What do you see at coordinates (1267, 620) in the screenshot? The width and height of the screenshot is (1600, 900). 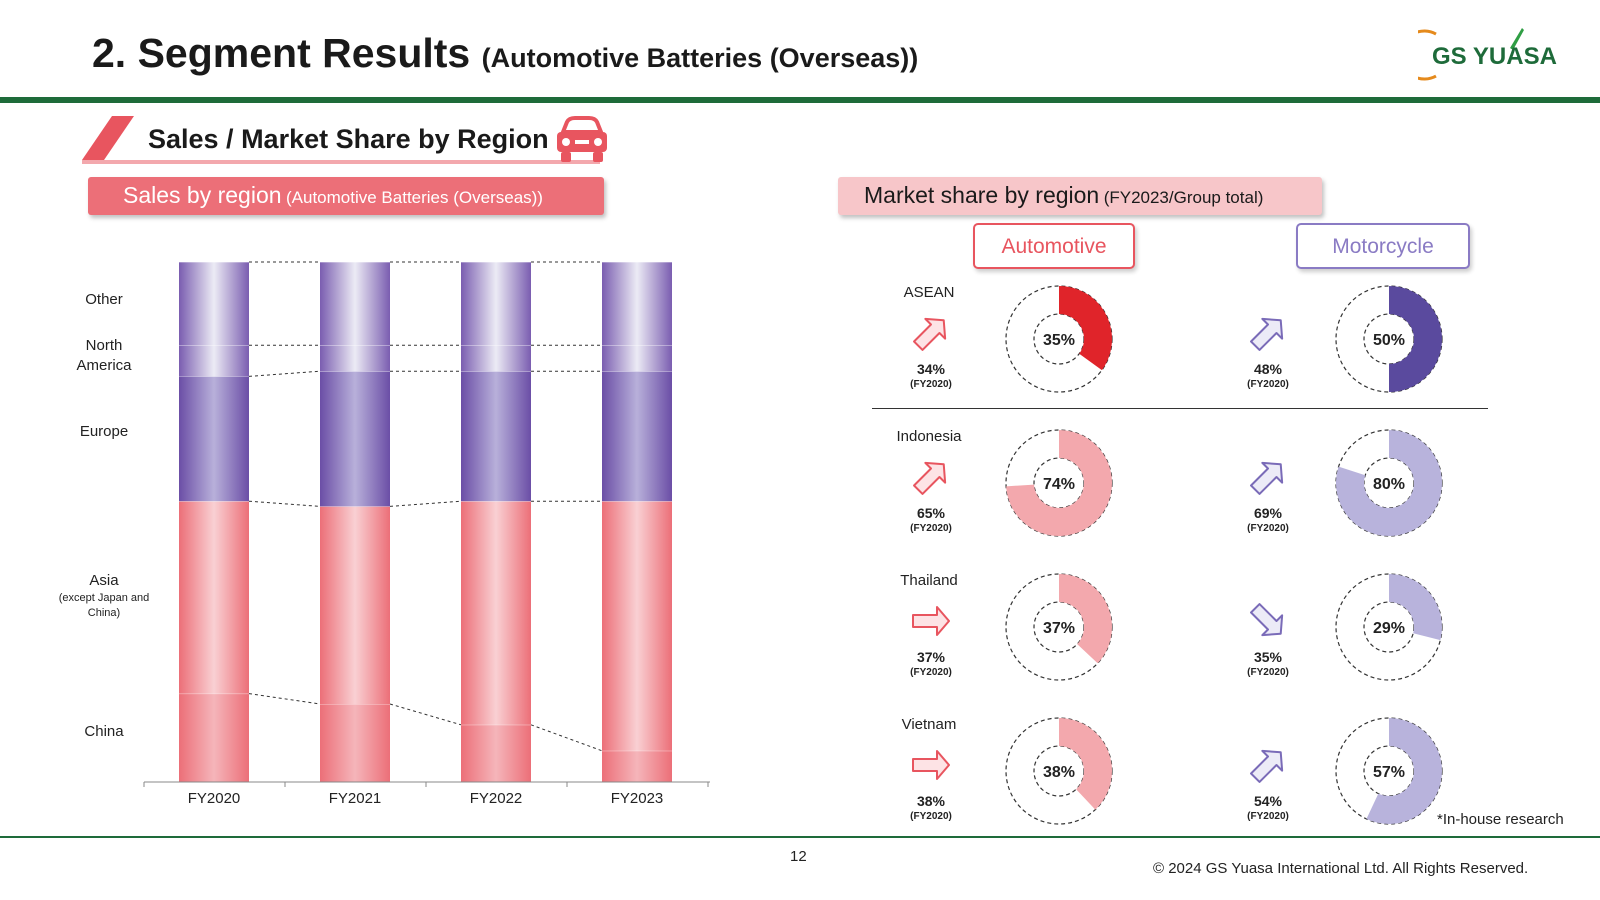 I see `moto-trend-arrow-down-icon` at bounding box center [1267, 620].